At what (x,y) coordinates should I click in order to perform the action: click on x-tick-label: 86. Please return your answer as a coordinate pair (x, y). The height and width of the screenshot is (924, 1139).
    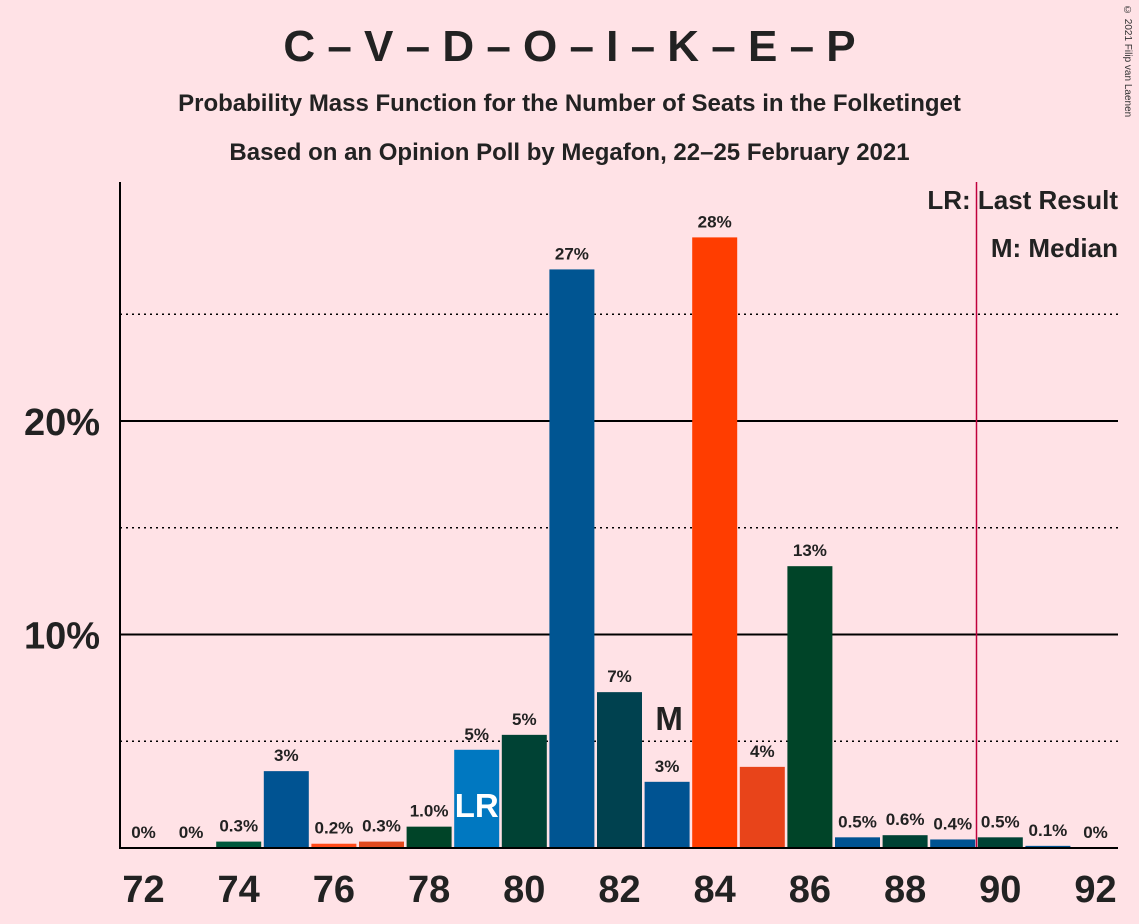
    Looking at the image, I should click on (810, 890).